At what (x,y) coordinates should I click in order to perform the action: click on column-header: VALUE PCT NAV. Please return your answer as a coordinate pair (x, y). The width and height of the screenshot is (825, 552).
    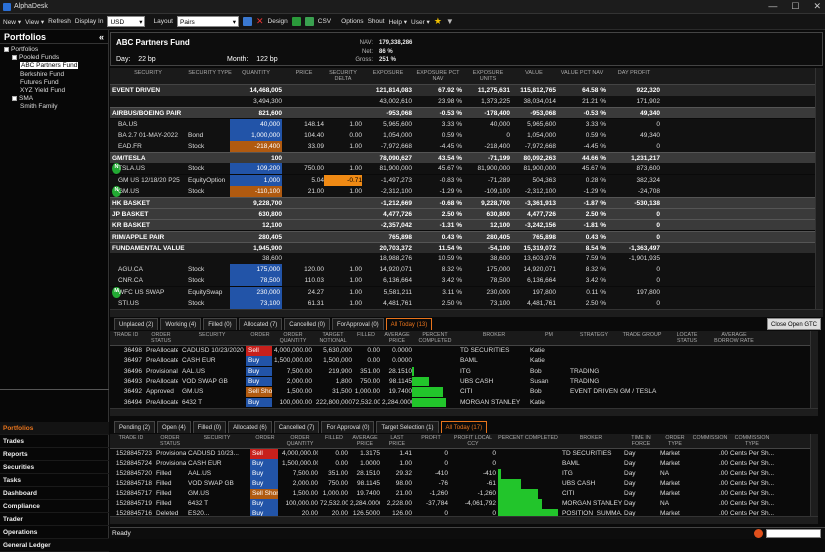
    Looking at the image, I should click on (582, 73).